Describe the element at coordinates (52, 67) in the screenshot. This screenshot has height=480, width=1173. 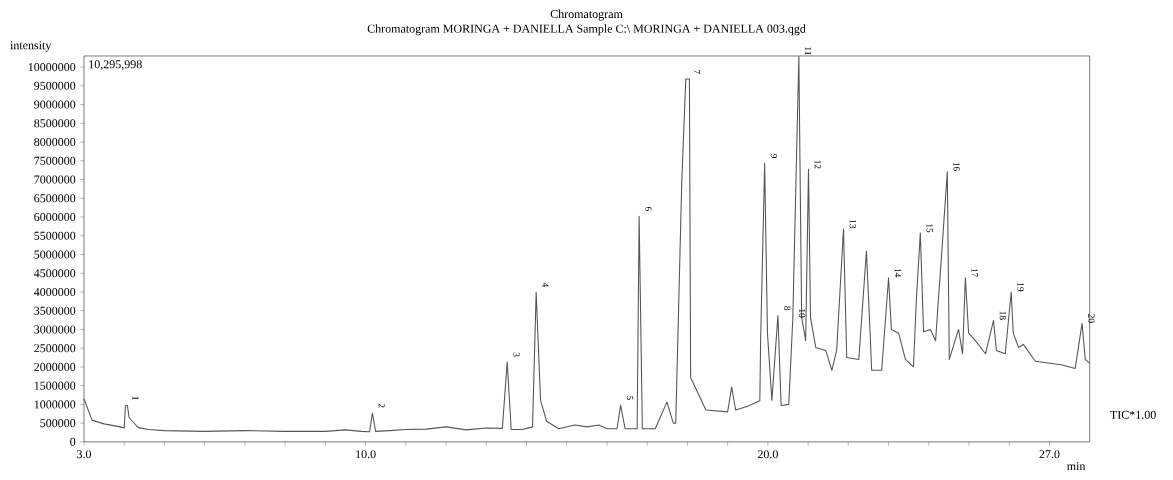
I see `y-tick-label: 10000000` at that location.